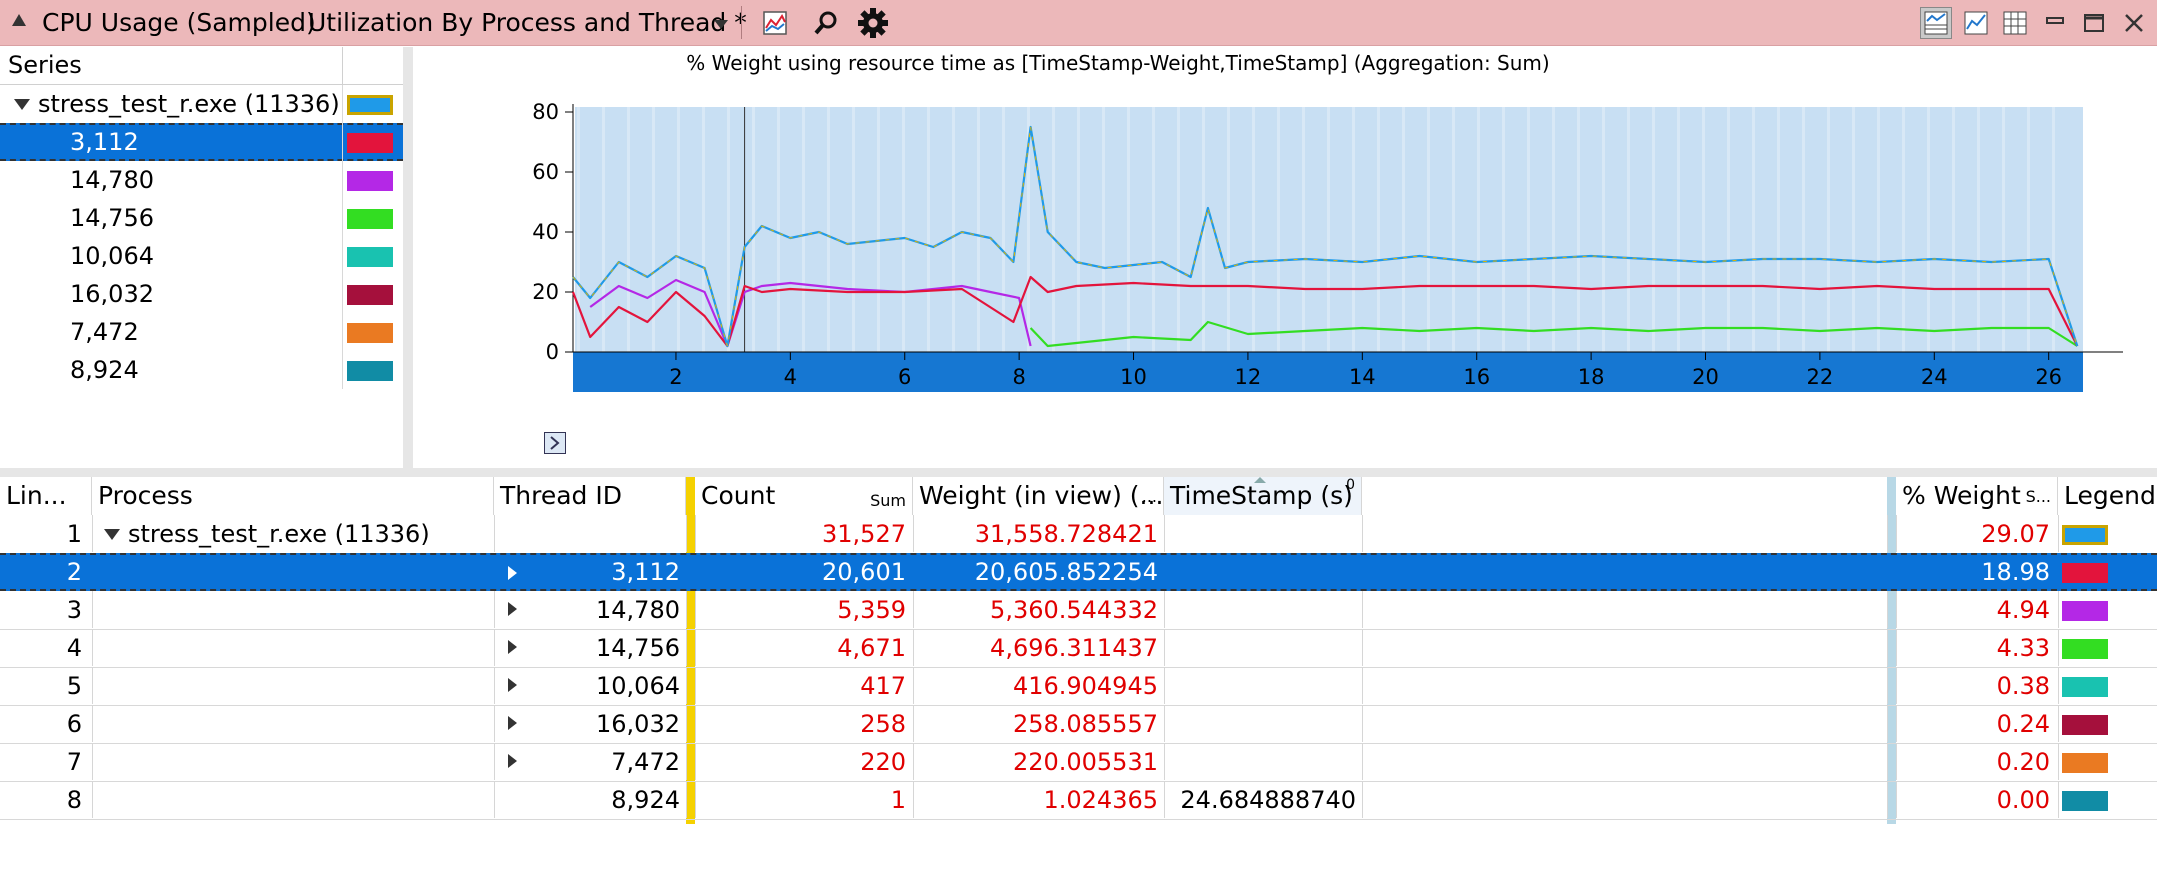 Image resolution: width=2157 pixels, height=879 pixels. What do you see at coordinates (826, 23) in the screenshot?
I see `search-icon` at bounding box center [826, 23].